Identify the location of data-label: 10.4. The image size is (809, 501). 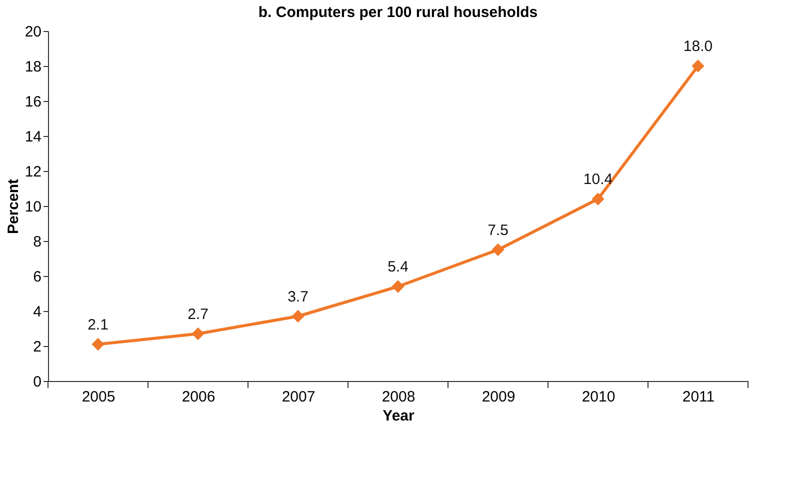
(598, 179).